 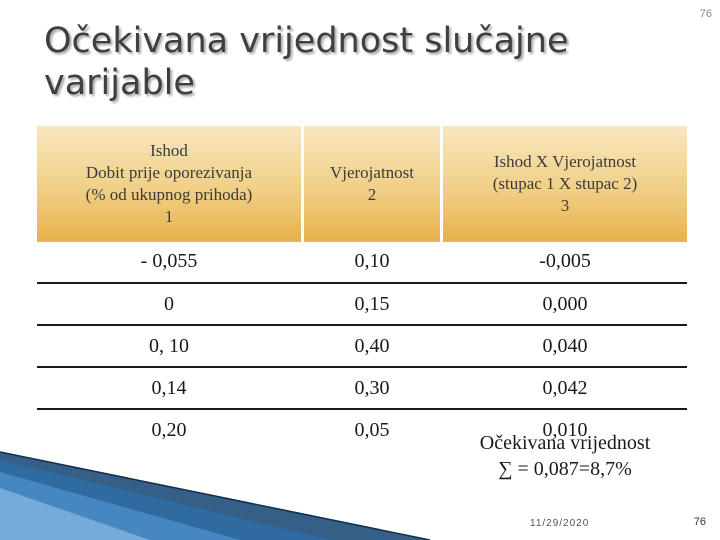 I want to click on table-row: 0,20 0,05 0,010, so click(x=362, y=430).